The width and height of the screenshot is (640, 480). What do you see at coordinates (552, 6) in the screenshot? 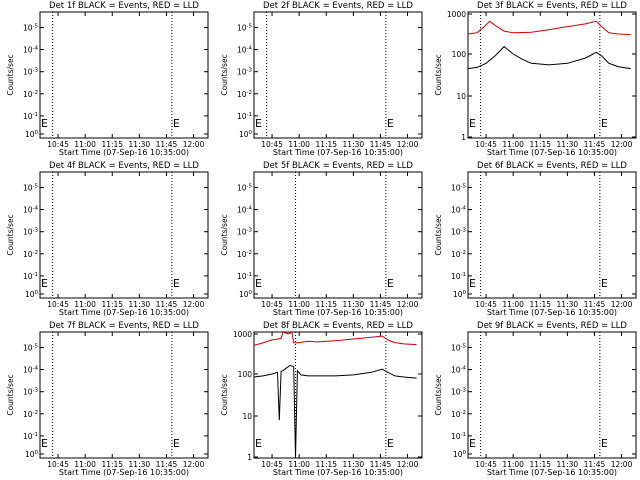
I see `panel-title: Det 3f BLACK = Events, RED = LLD` at bounding box center [552, 6].